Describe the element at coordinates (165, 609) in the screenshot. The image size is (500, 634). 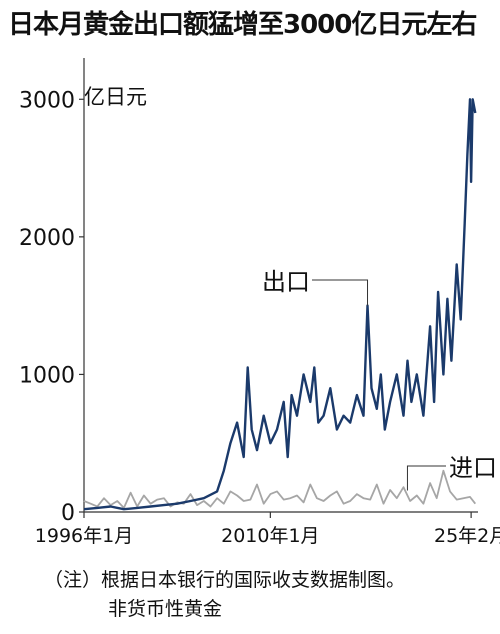
I see `footnote-detail: 非货币性黄金` at that location.